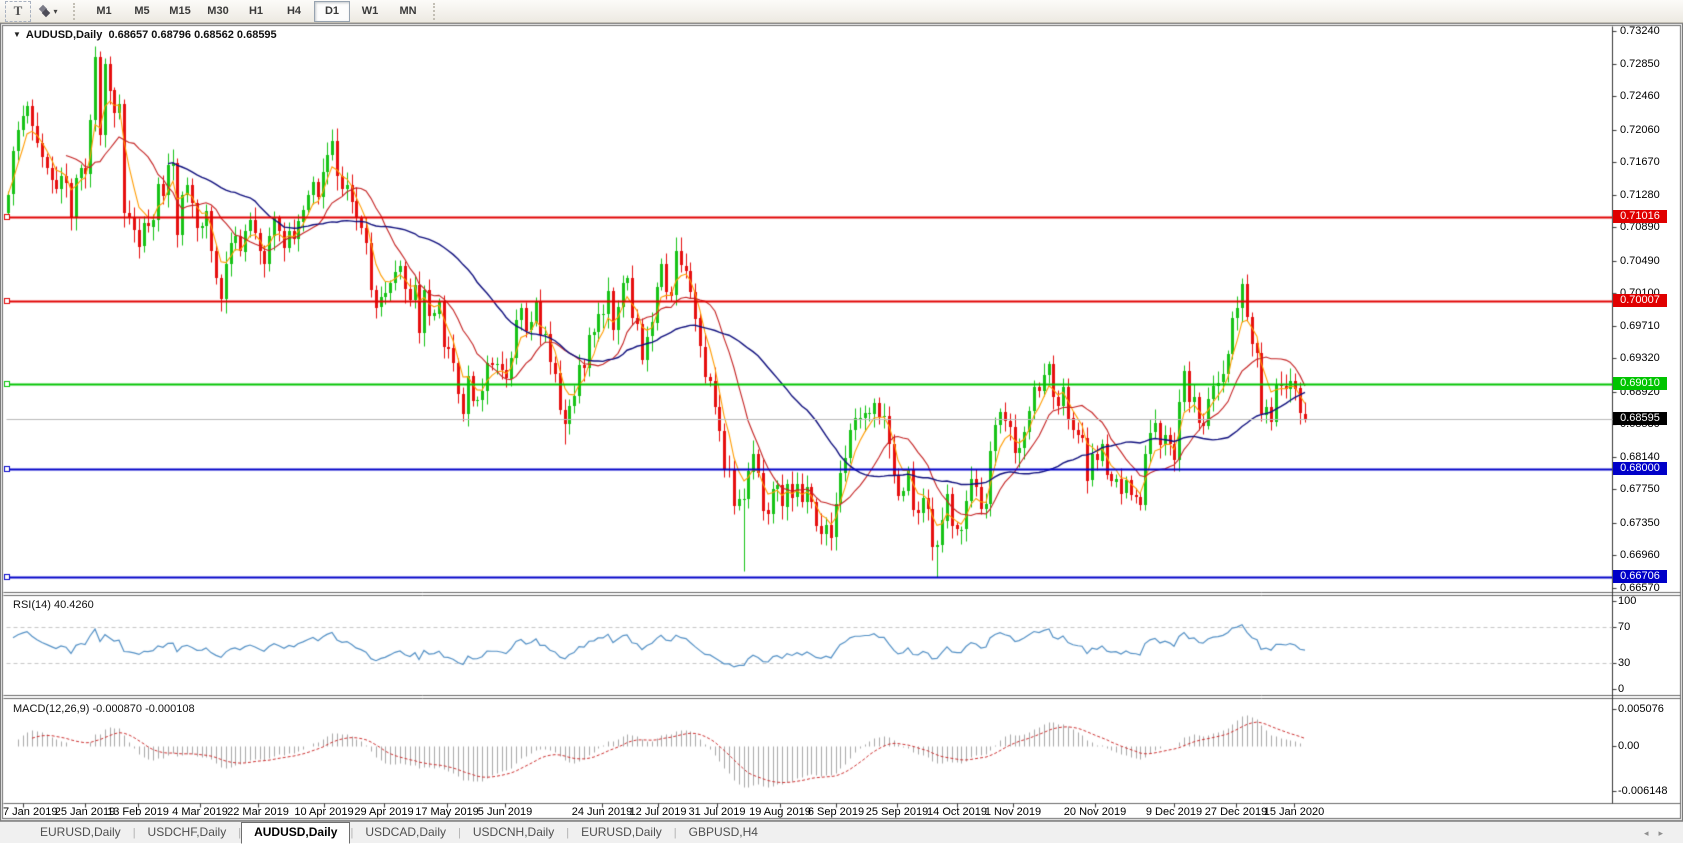  What do you see at coordinates (780, 812) in the screenshot?
I see `date-tick-label: 19 Aug 2019` at bounding box center [780, 812].